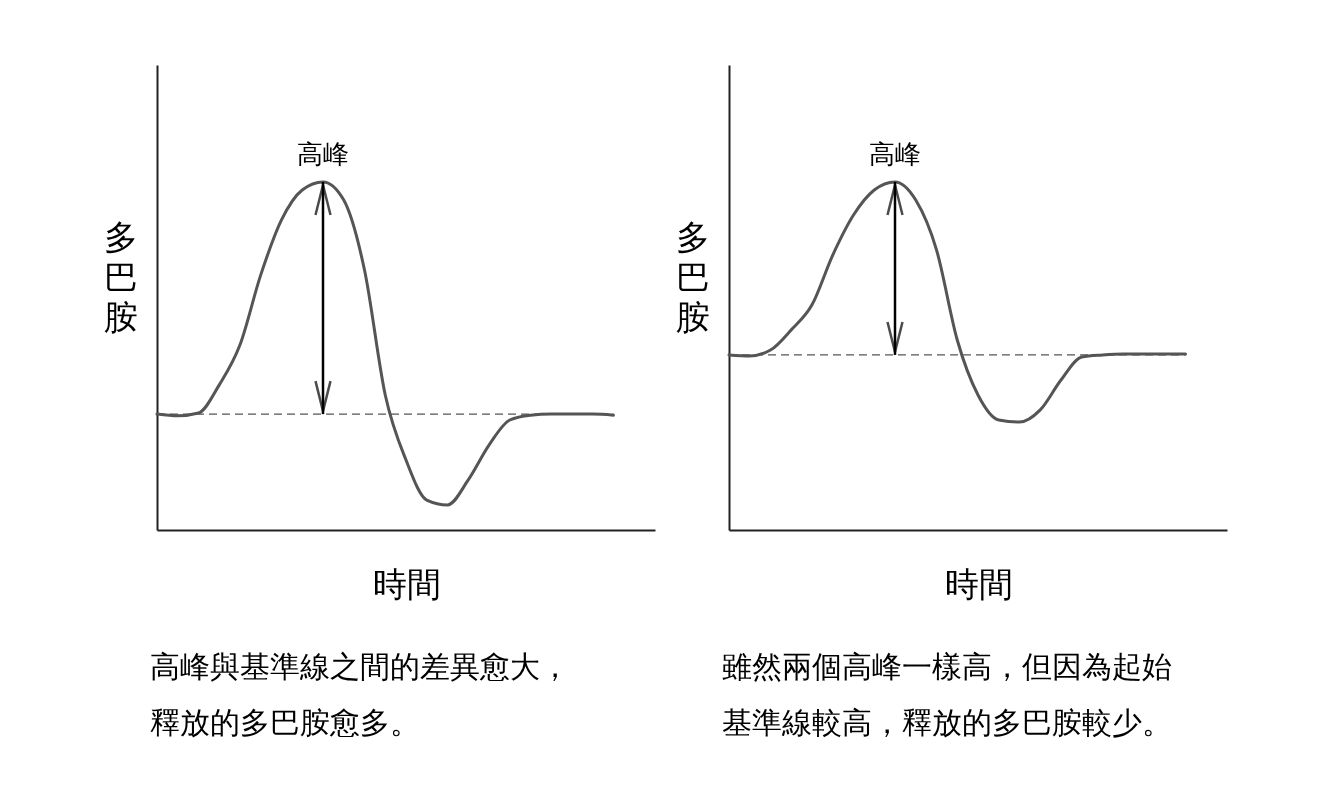  What do you see at coordinates (947, 722) in the screenshot?
I see `text: 基準線較高，釋放的多巴胺較少。` at bounding box center [947, 722].